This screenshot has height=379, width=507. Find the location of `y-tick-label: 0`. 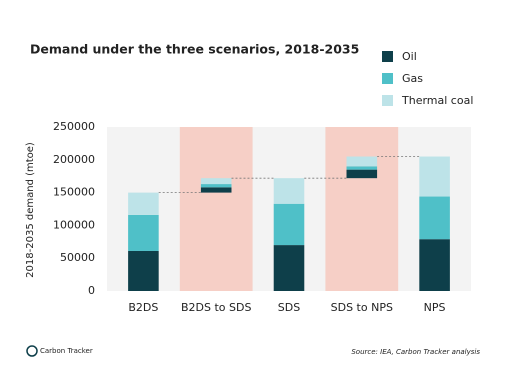

y-tick-label: 0 is located at coordinates (91, 290).